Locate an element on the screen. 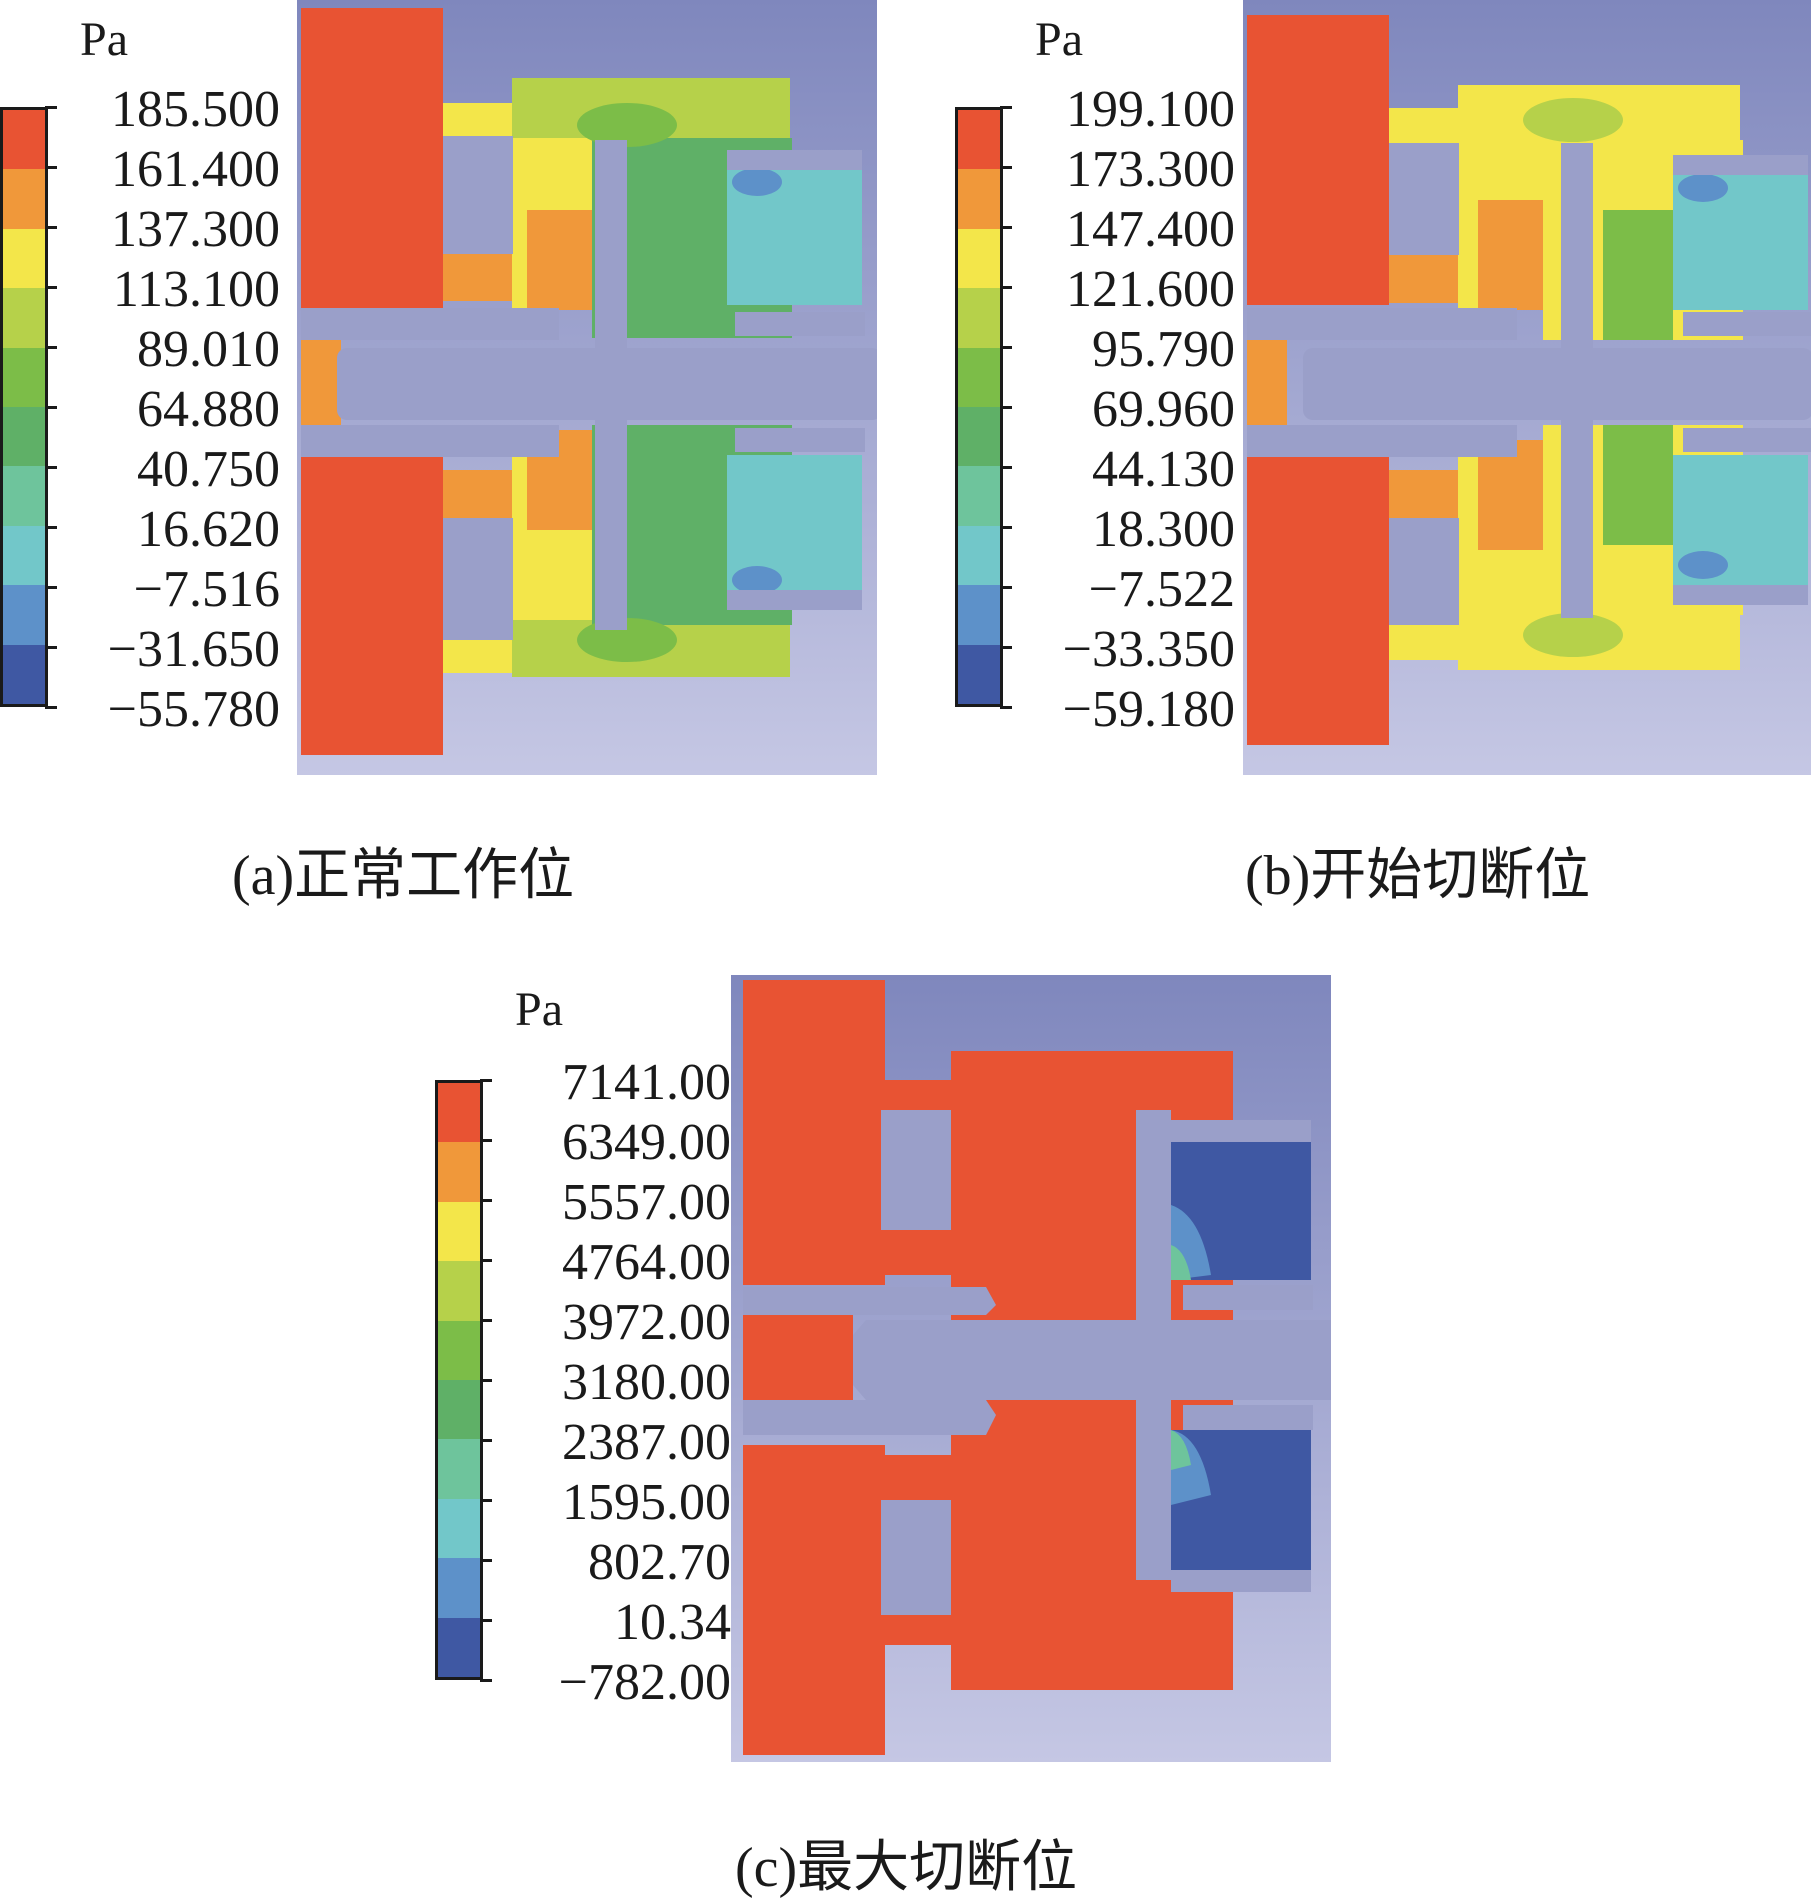 This screenshot has width=1811, height=1903. level-label: 64.880 is located at coordinates (208, 409).